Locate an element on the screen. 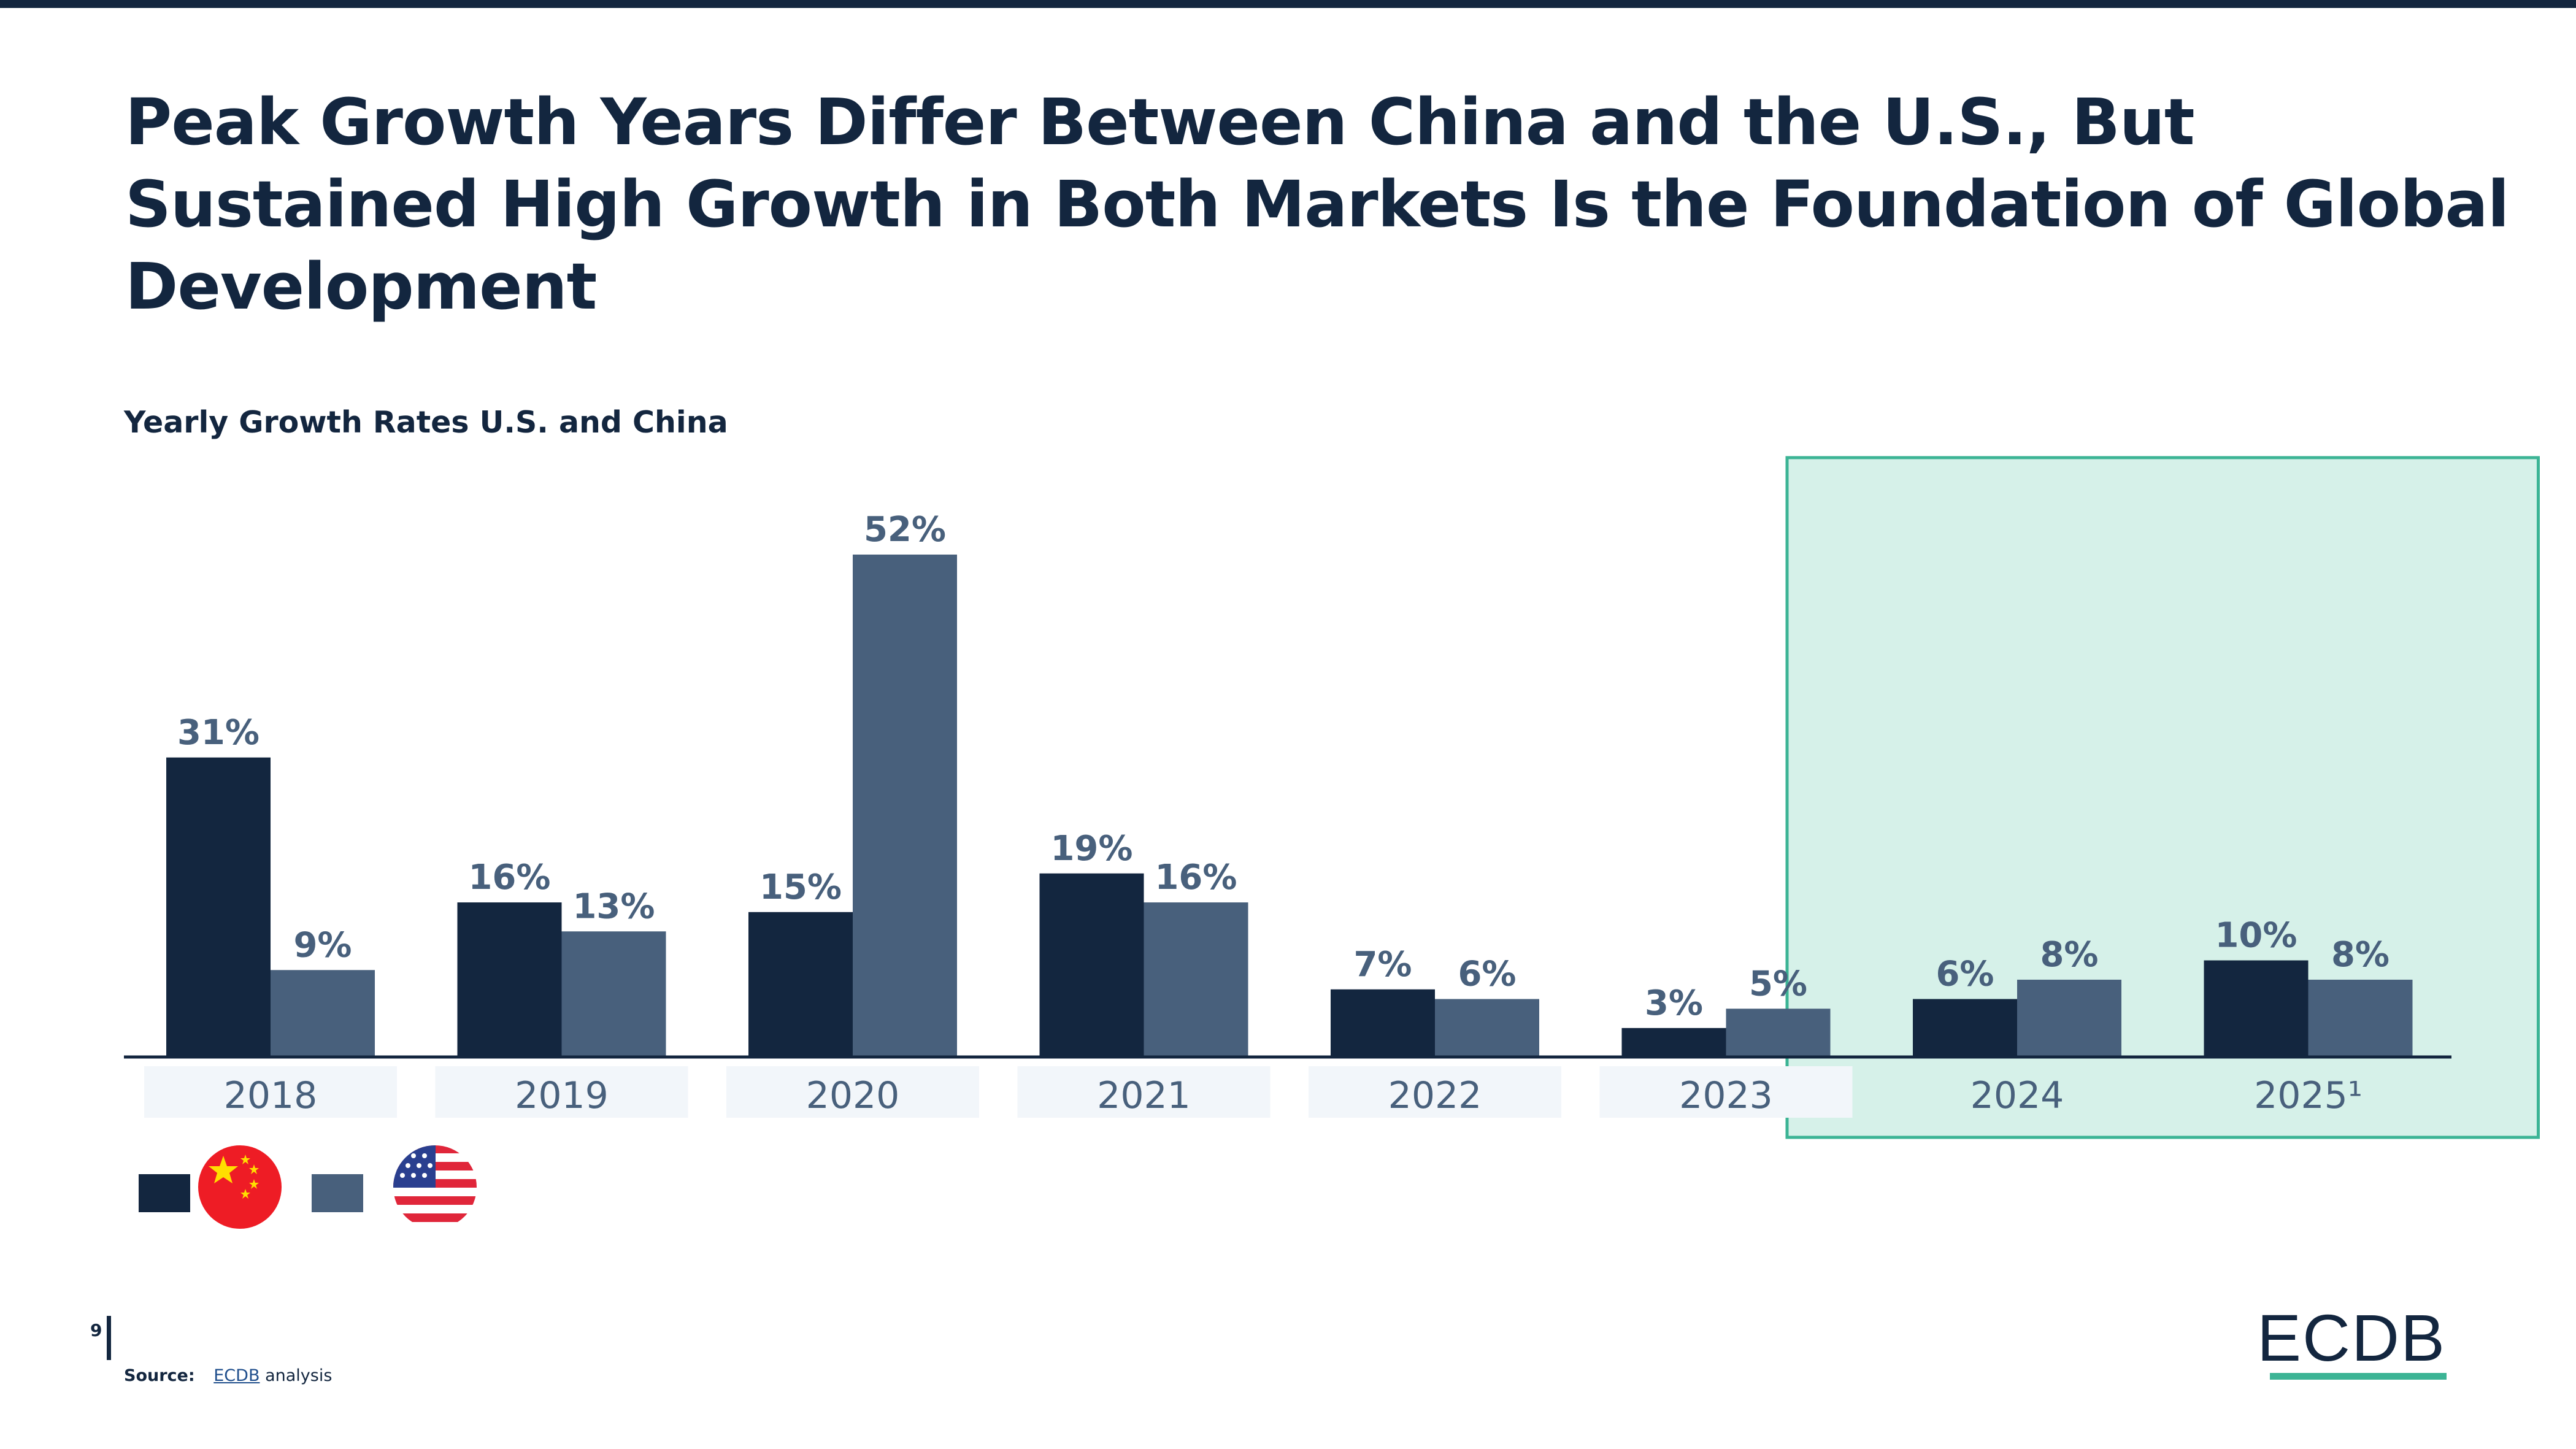  x-tick-label: 2018 is located at coordinates (271, 1095).